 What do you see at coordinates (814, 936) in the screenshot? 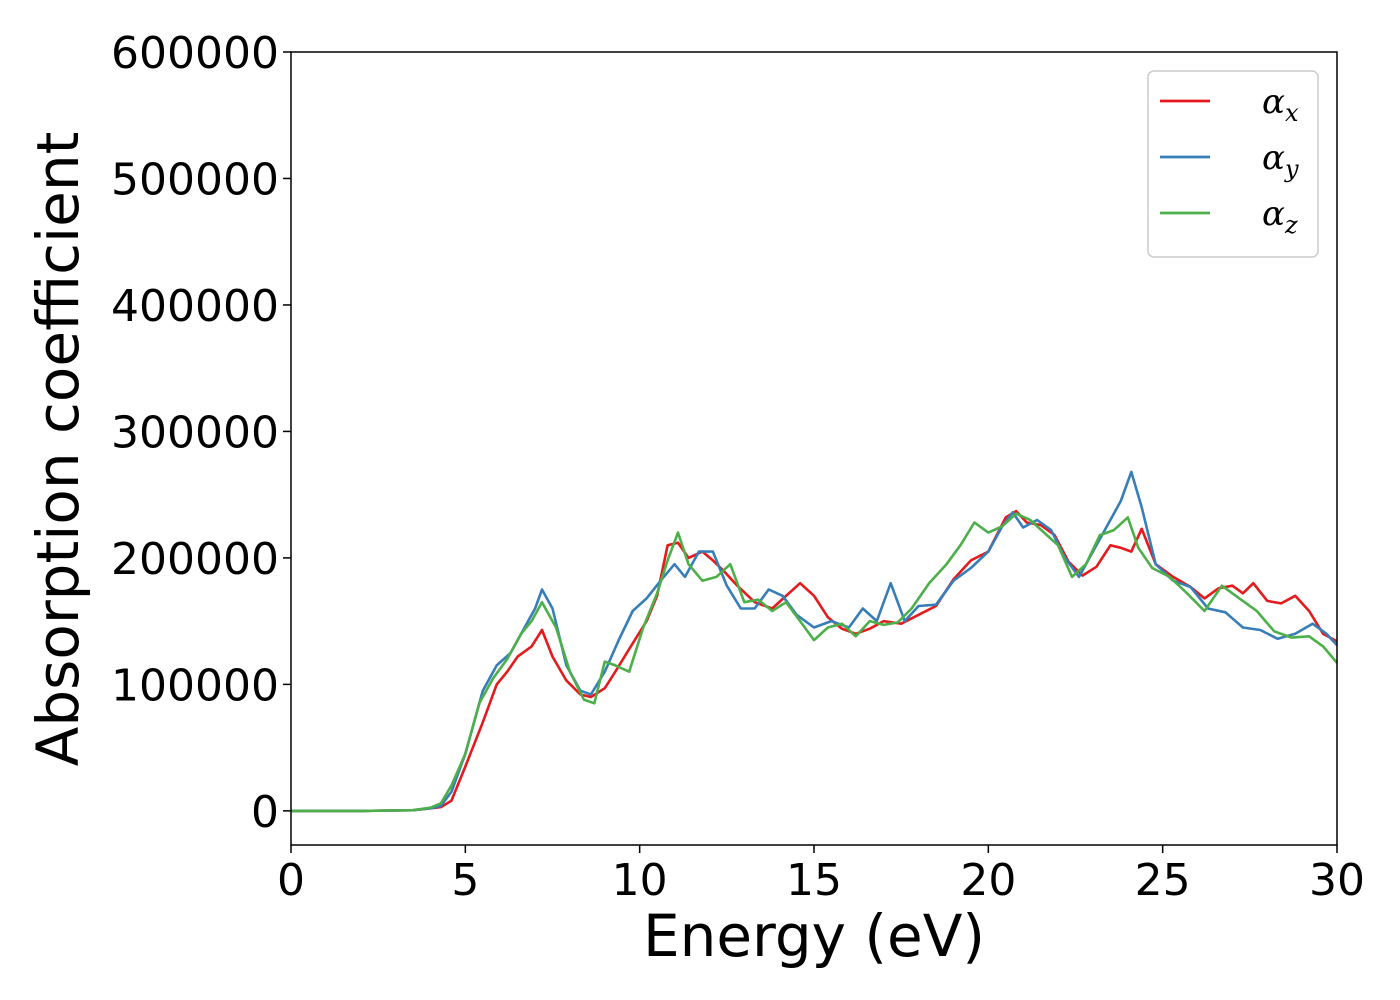
I see `x-axis-title: Energy (eV)` at bounding box center [814, 936].